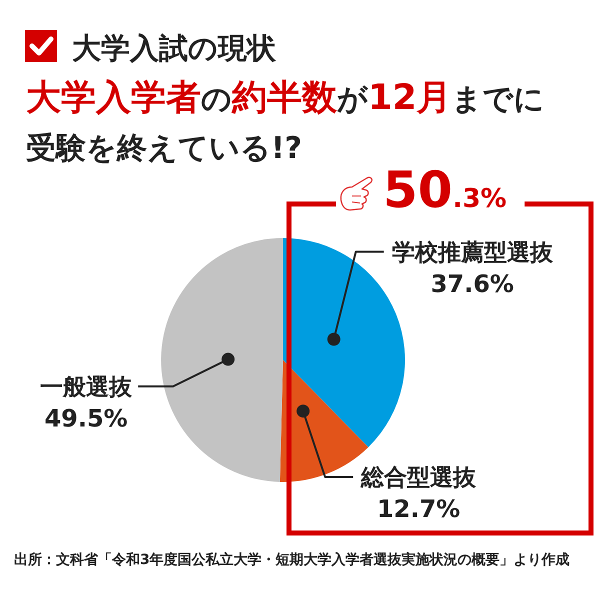 Image resolution: width=600 pixels, height=600 pixels. What do you see at coordinates (86, 418) in the screenshot?
I see `data-label: 49.5%` at bounding box center [86, 418].